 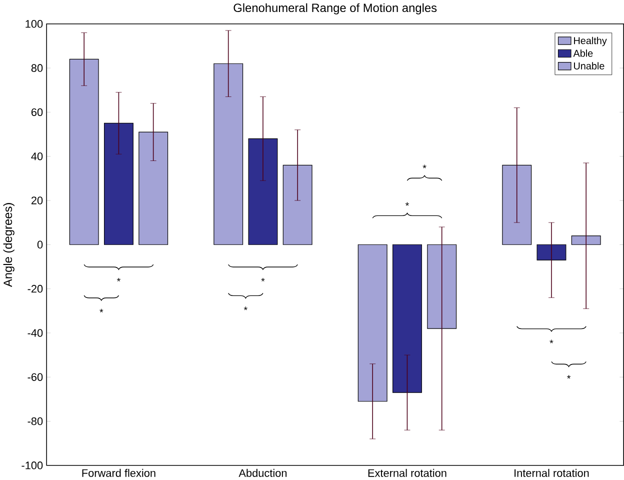 What do you see at coordinates (589, 66) in the screenshot?
I see `legend-label: Unable` at bounding box center [589, 66].